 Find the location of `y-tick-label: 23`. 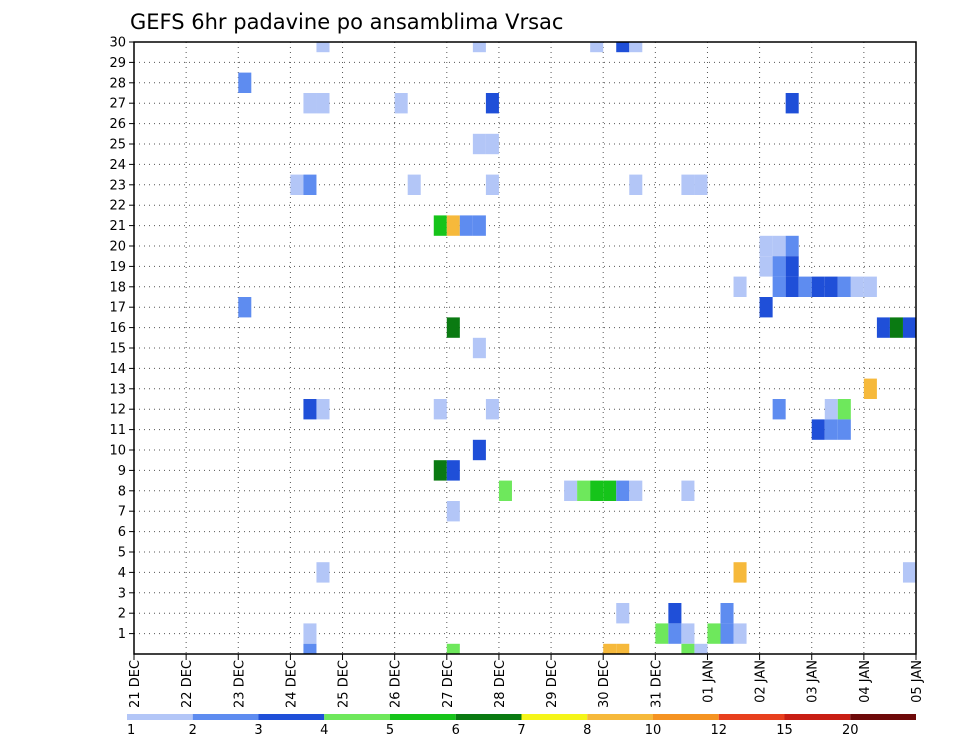

y-tick-label: 23 is located at coordinates (117, 185).